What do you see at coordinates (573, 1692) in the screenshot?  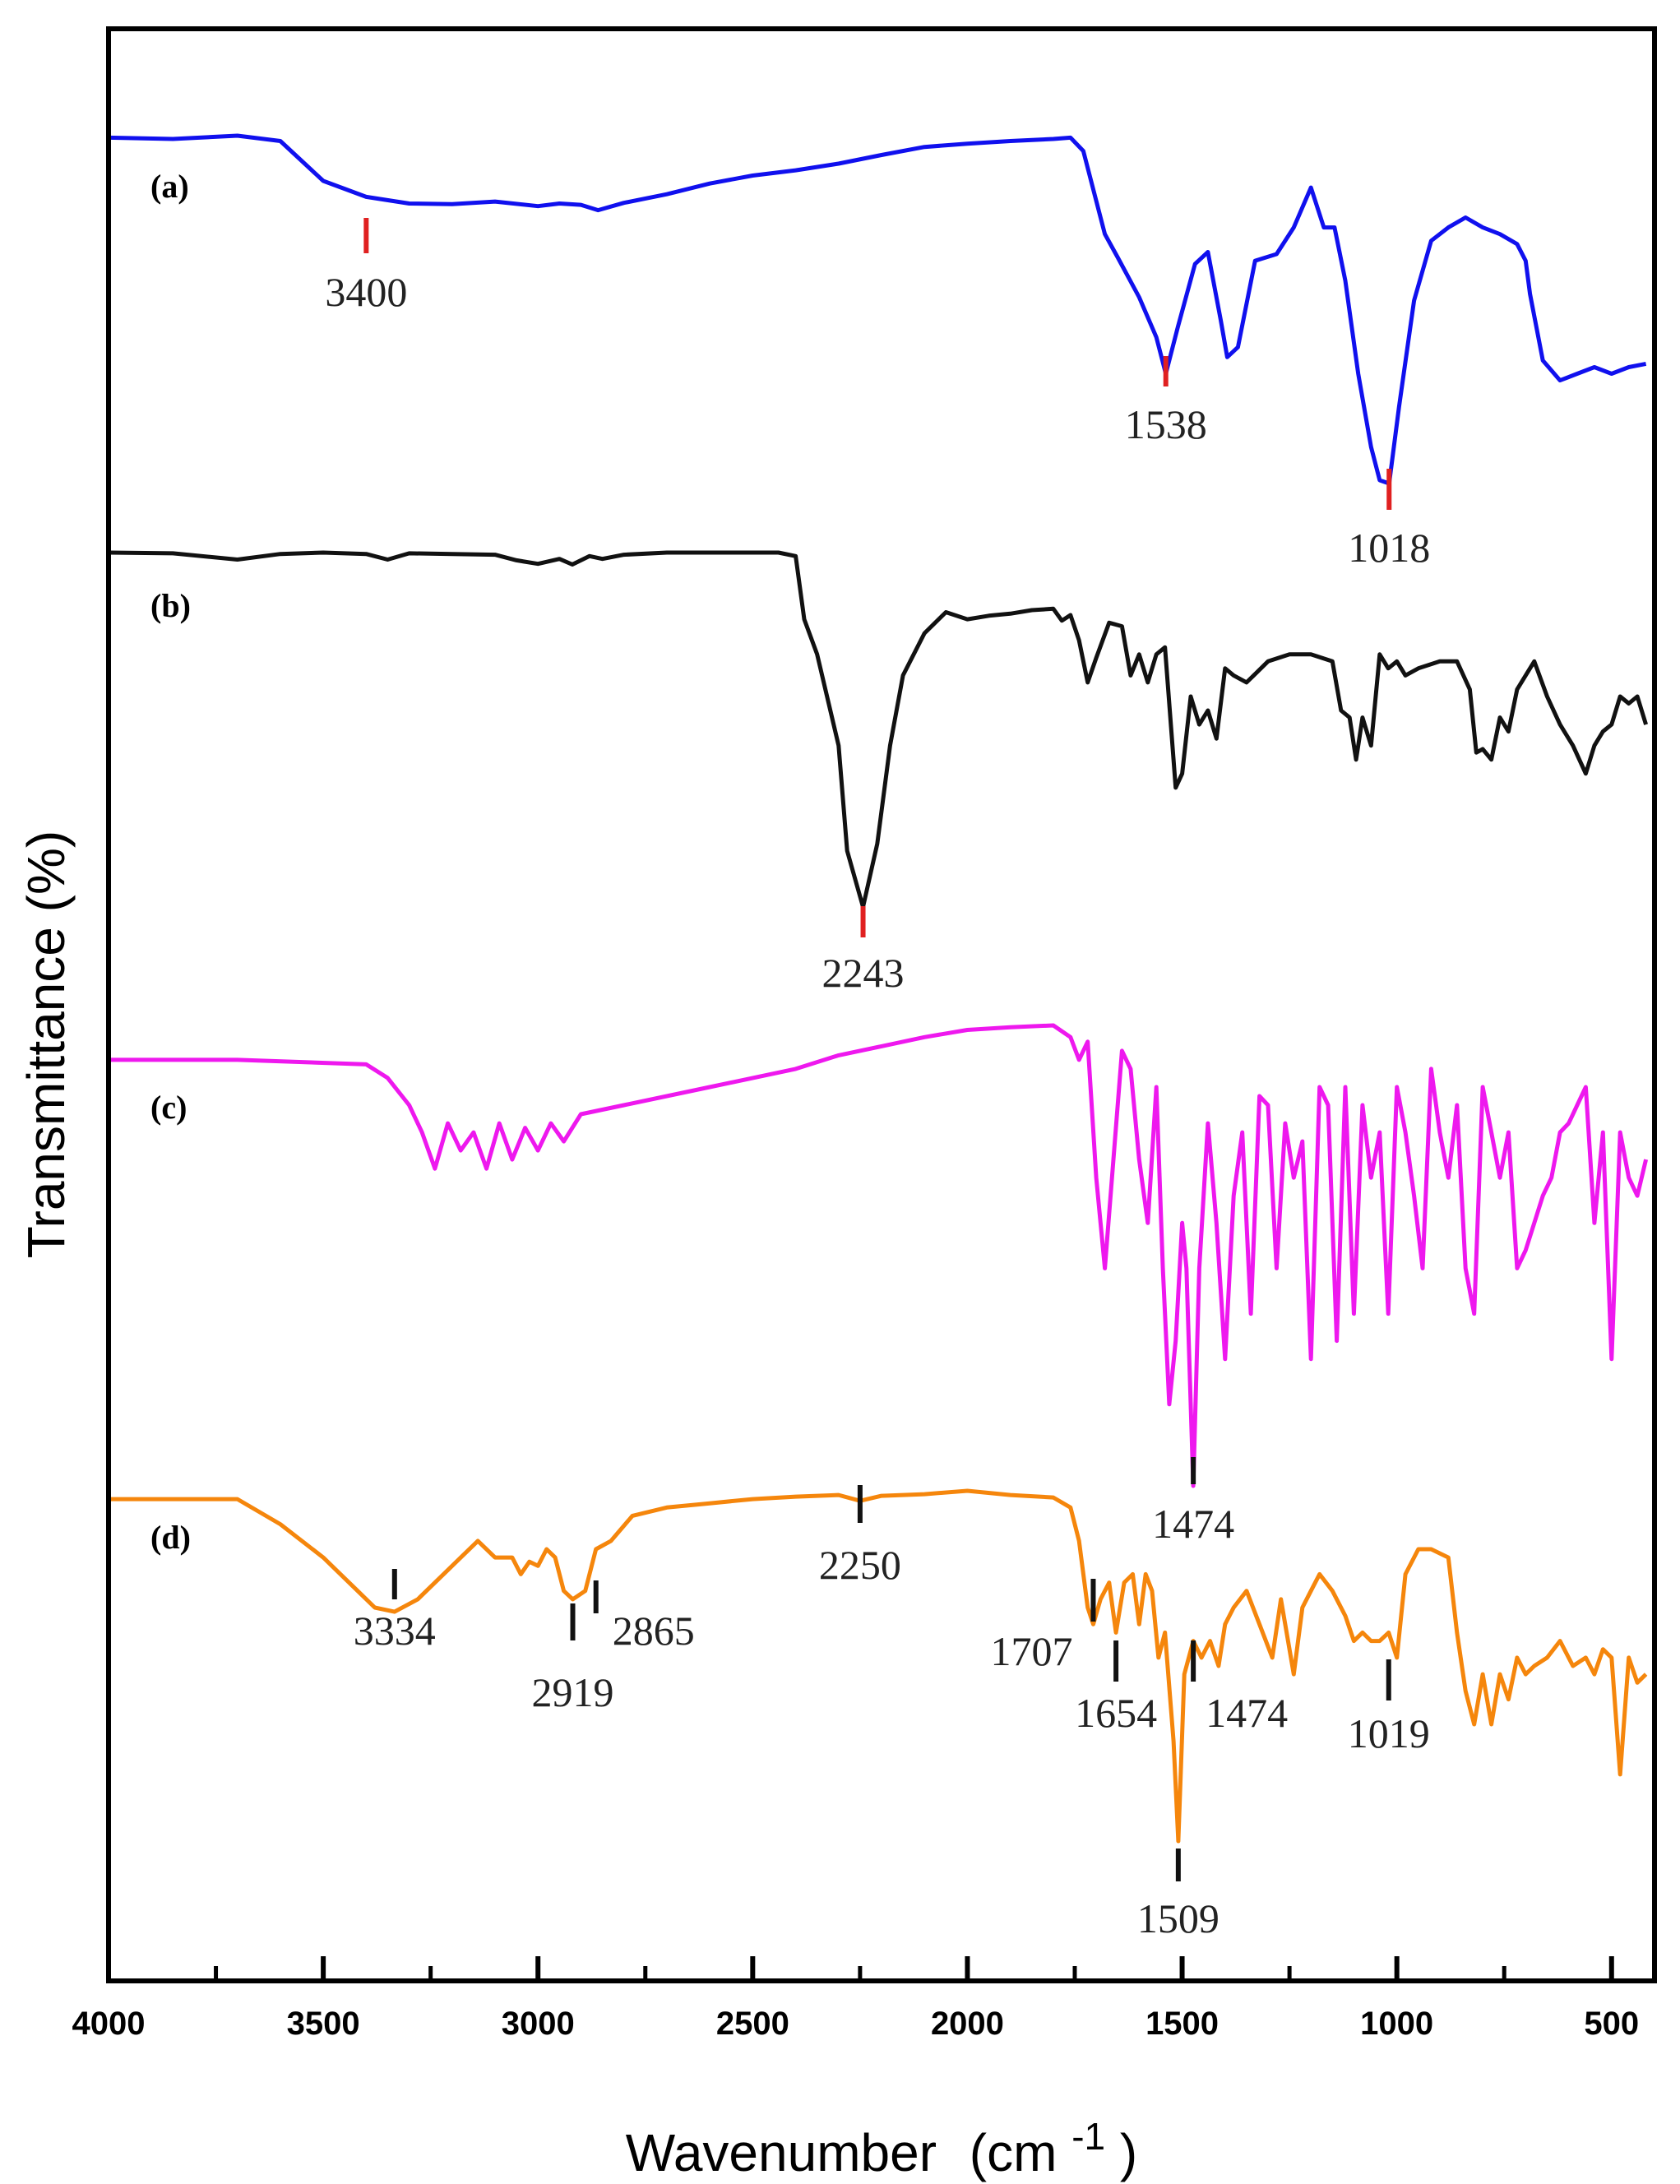 I see `peak-label: 2919` at bounding box center [573, 1692].